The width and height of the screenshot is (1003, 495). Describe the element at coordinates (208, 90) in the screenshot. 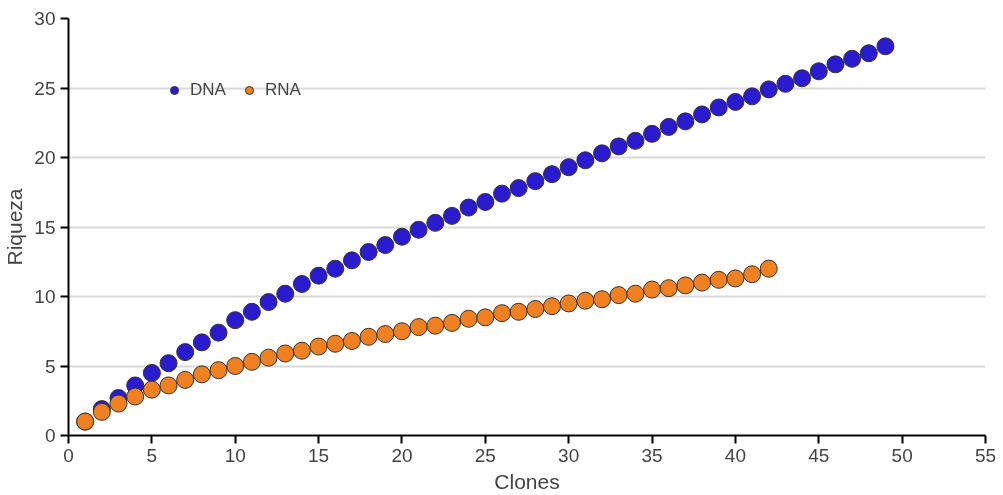

I see `legend-label: DNA` at that location.